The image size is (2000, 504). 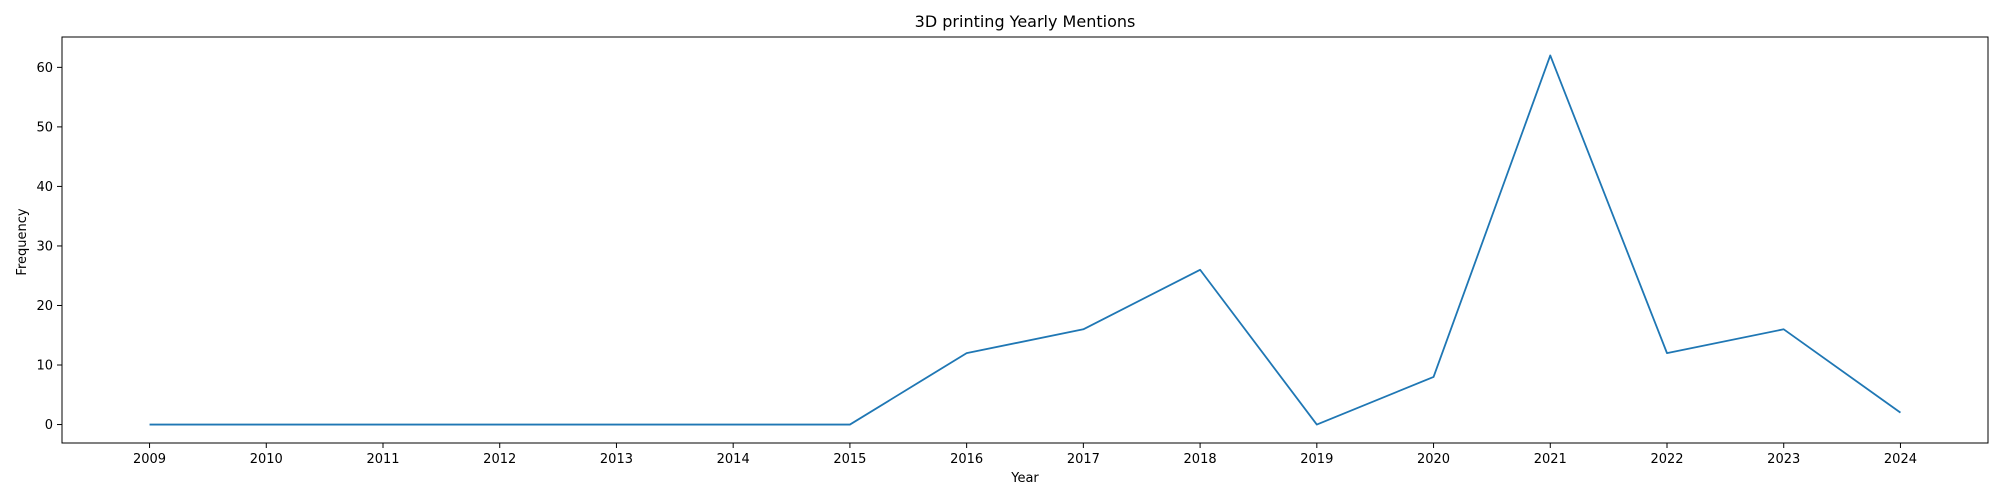 What do you see at coordinates (966, 459) in the screenshot?
I see `x-tick-label: 2016` at bounding box center [966, 459].